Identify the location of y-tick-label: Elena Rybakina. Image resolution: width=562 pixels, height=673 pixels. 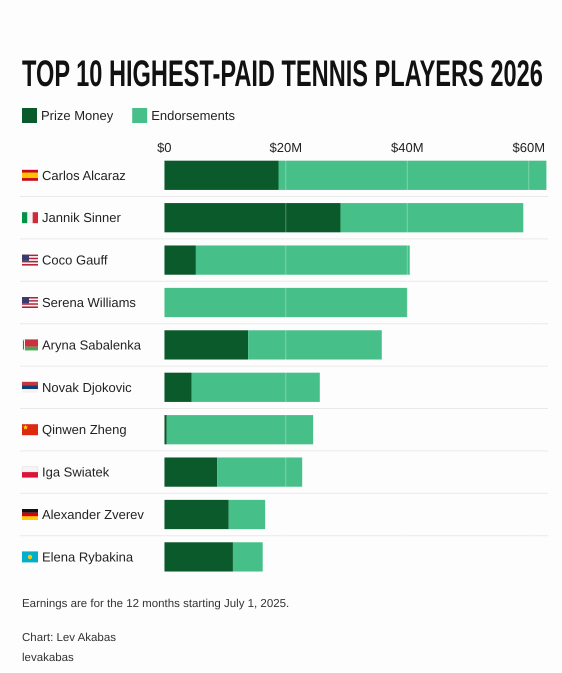
(88, 556).